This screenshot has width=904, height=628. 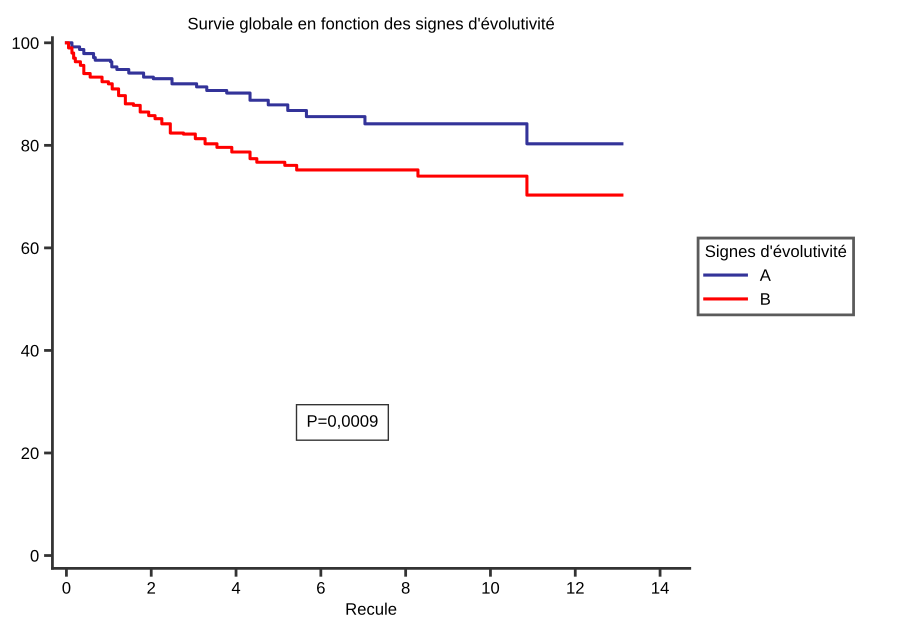 What do you see at coordinates (776, 252) in the screenshot?
I see `legend-title: Signes d'évolutivité` at bounding box center [776, 252].